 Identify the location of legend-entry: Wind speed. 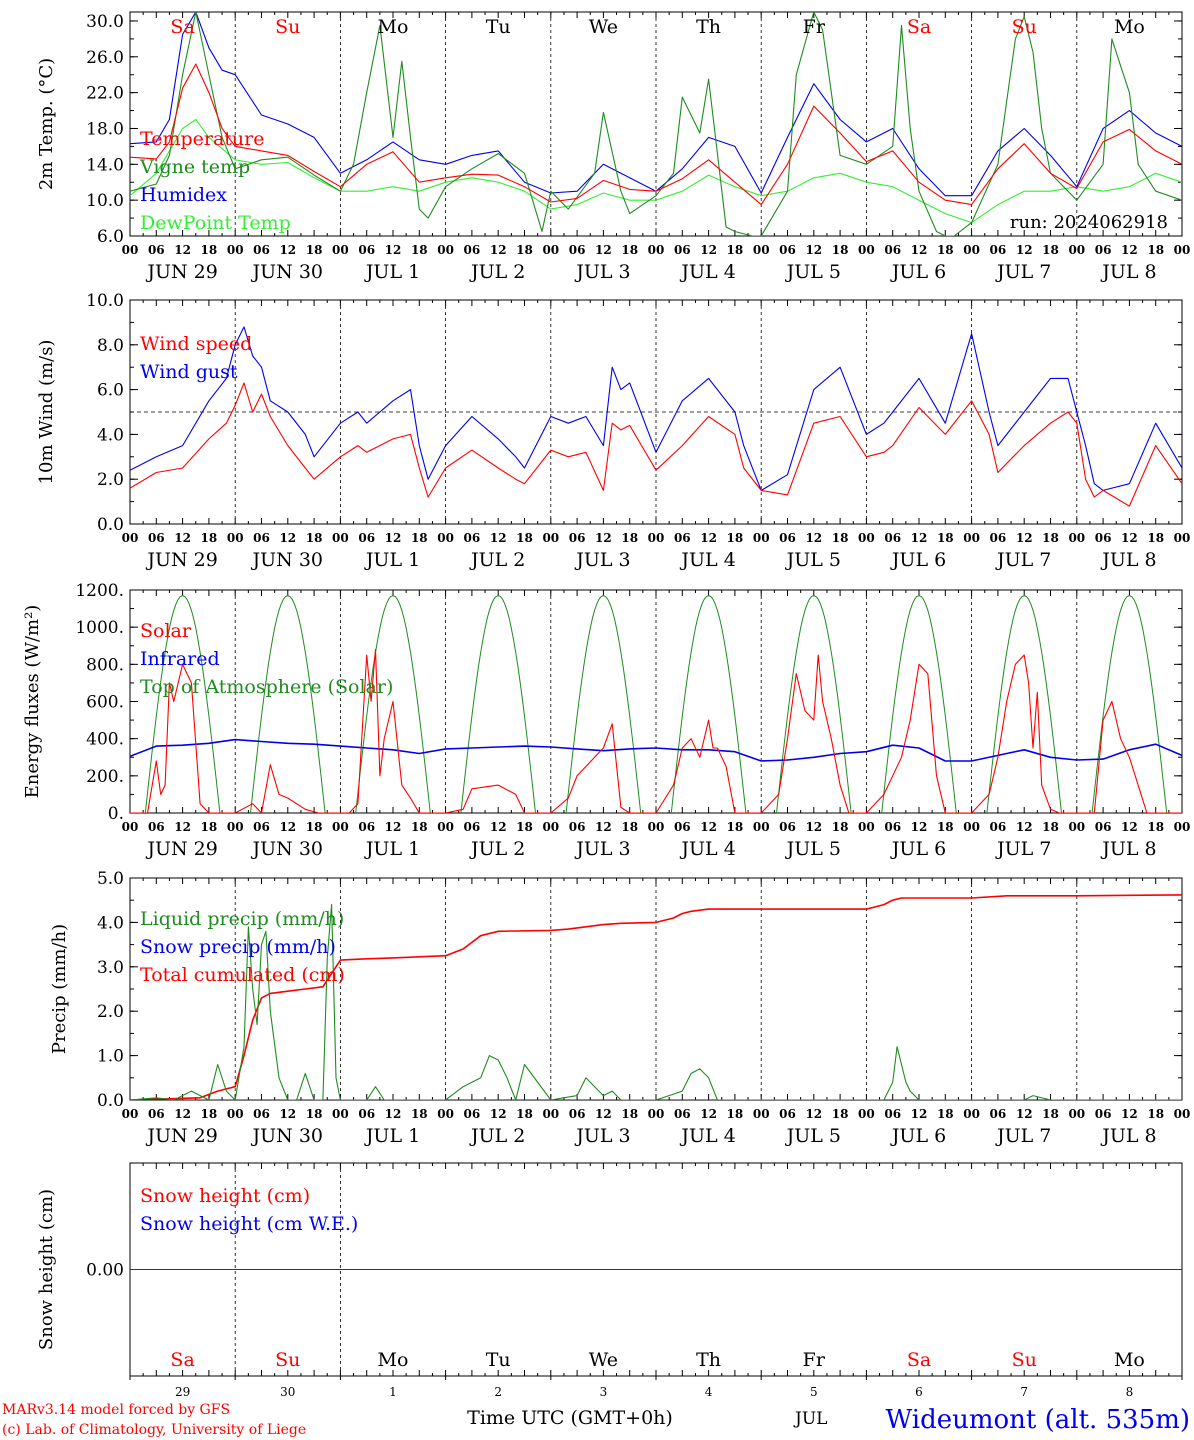
(196, 344).